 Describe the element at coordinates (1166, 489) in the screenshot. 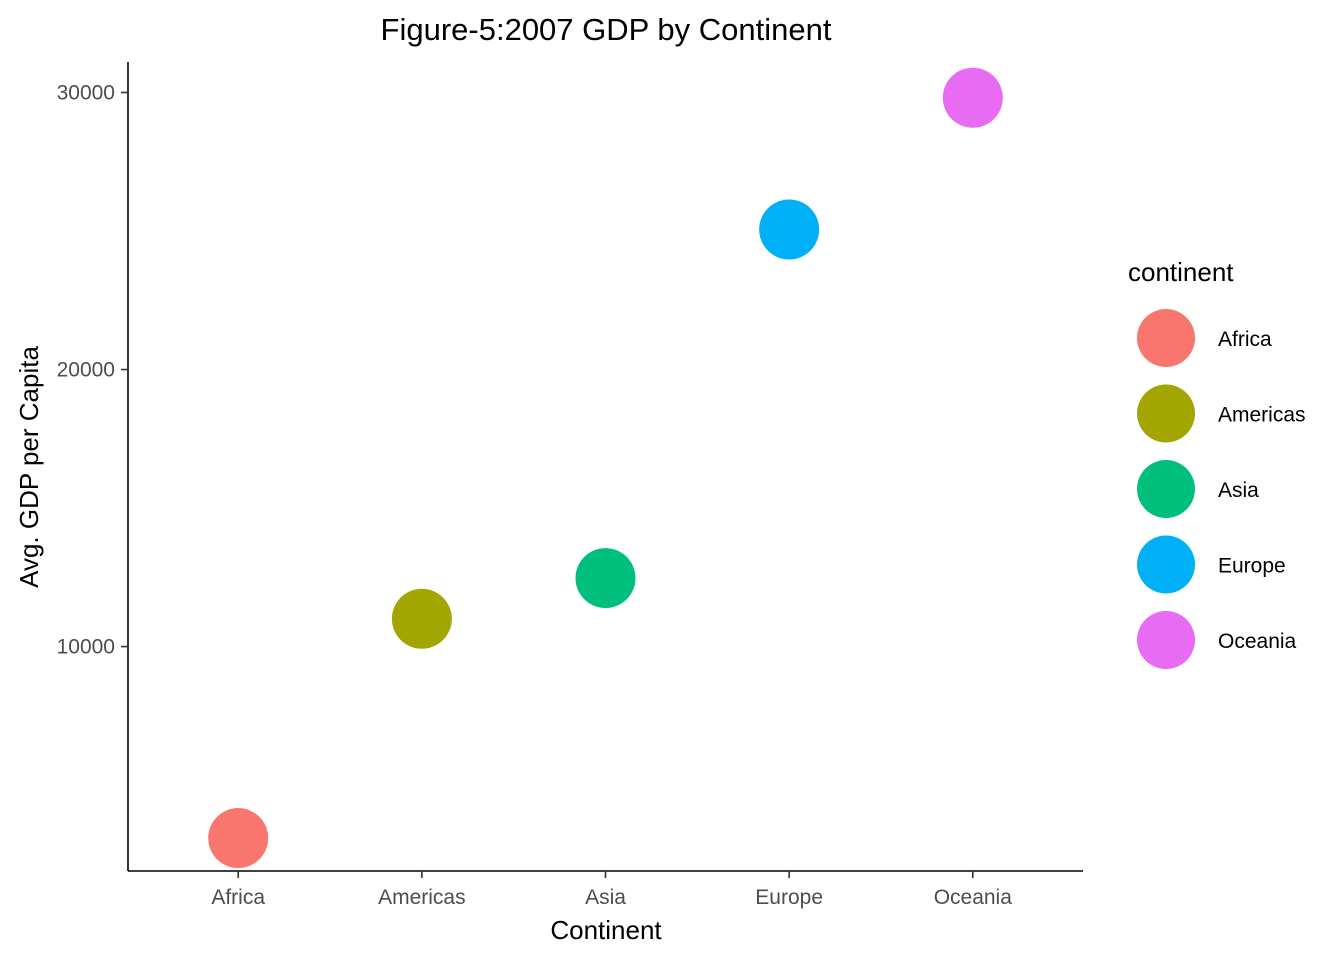

I see `legend-key-asia` at that location.